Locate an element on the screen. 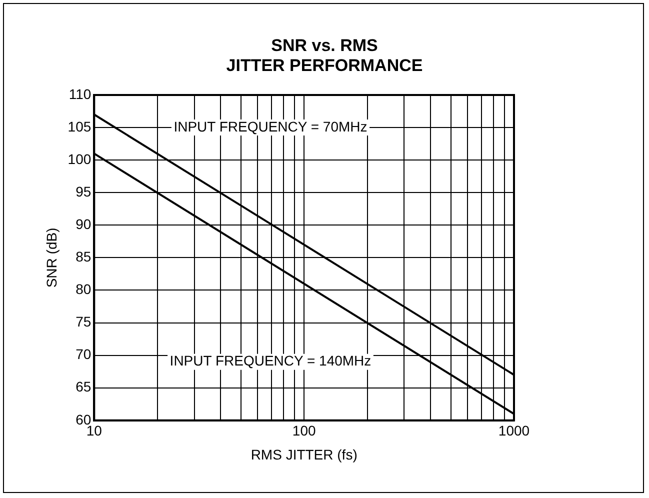 The height and width of the screenshot is (498, 649). series-label: INPUT FREQUENCY = 140MHz is located at coordinates (271, 360).